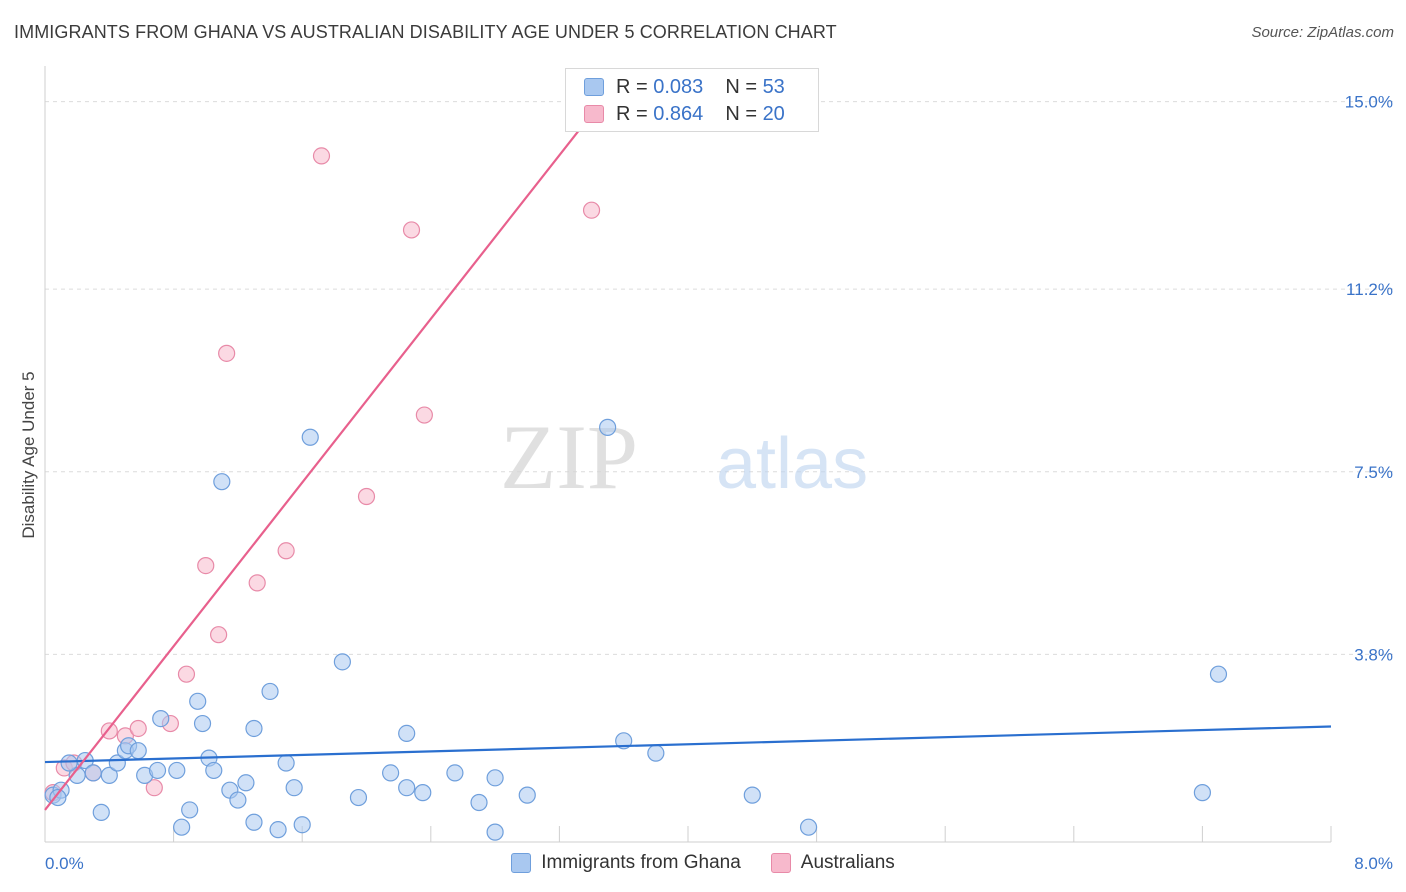 This screenshot has height=892, width=1406. Describe the element at coordinates (684, 457) in the screenshot. I see `watermark: ZIP atlas` at that location.